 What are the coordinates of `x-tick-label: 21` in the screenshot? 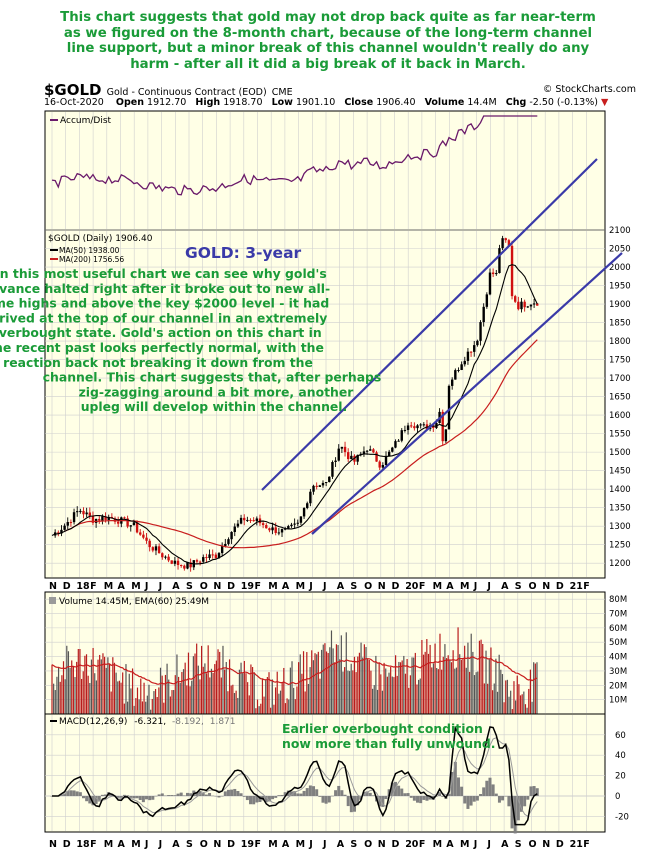 It's located at (576, 844).